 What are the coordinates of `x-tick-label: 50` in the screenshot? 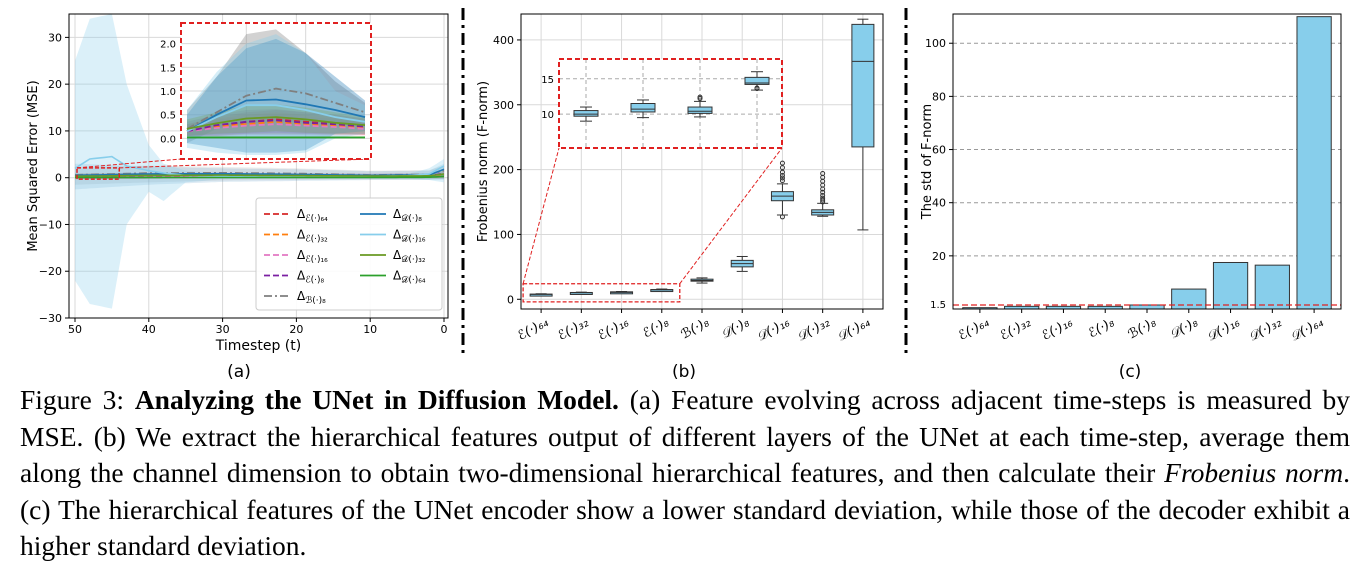 It's located at (75, 329).